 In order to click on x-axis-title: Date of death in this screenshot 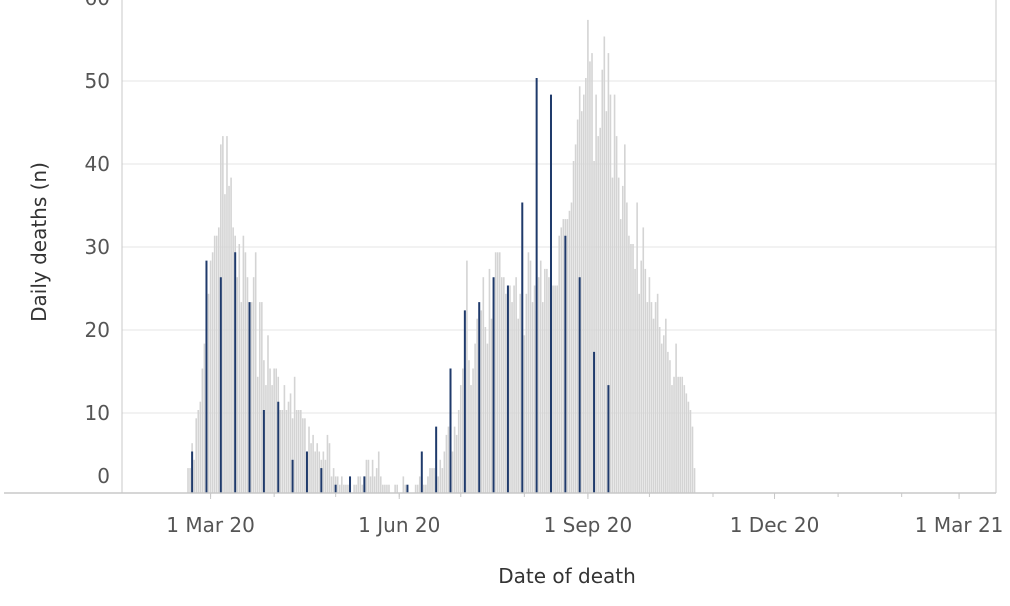, I will do `click(567, 576)`.